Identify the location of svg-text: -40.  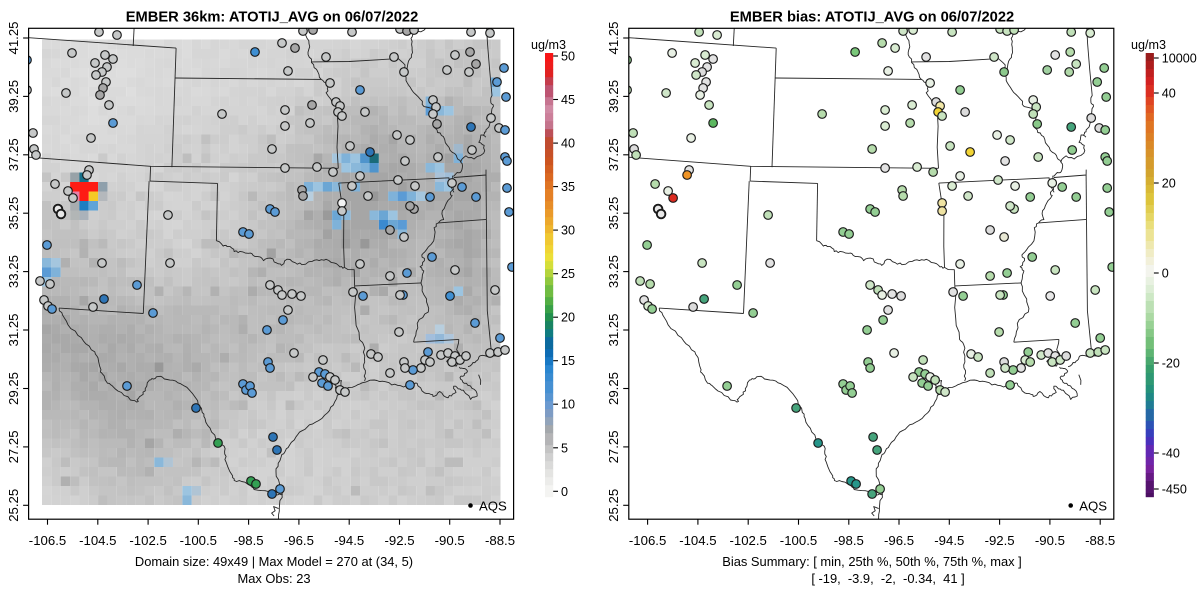
(1171, 454).